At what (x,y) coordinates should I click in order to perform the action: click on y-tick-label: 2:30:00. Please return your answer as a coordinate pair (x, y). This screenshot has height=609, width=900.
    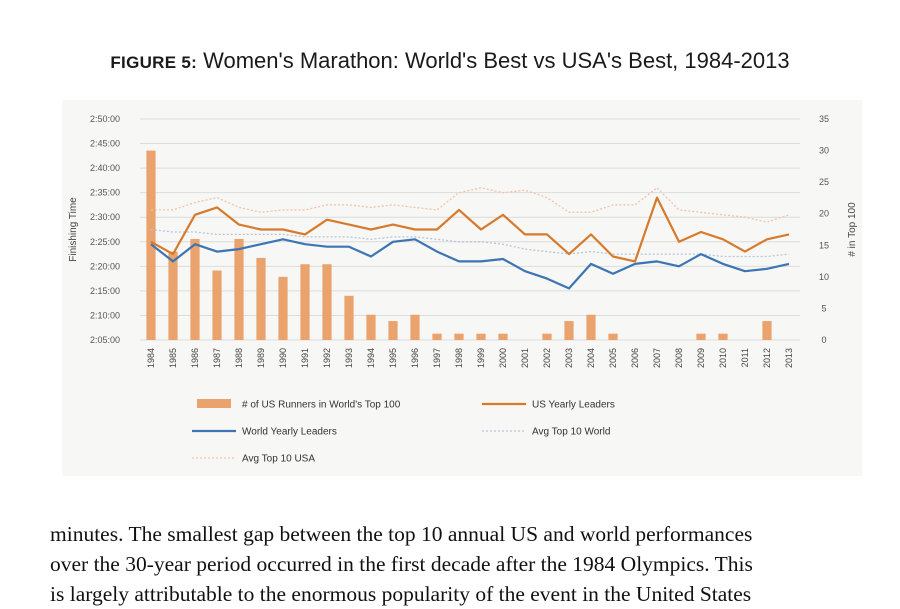
    Looking at the image, I should click on (105, 217).